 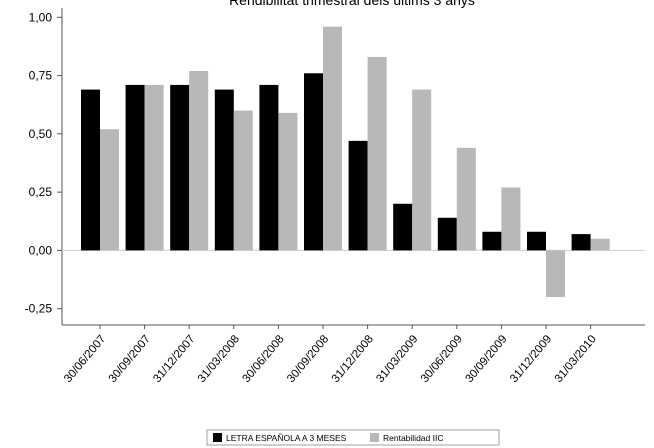 I want to click on x-tick-label: 30/09/2007, so click(x=130, y=359).